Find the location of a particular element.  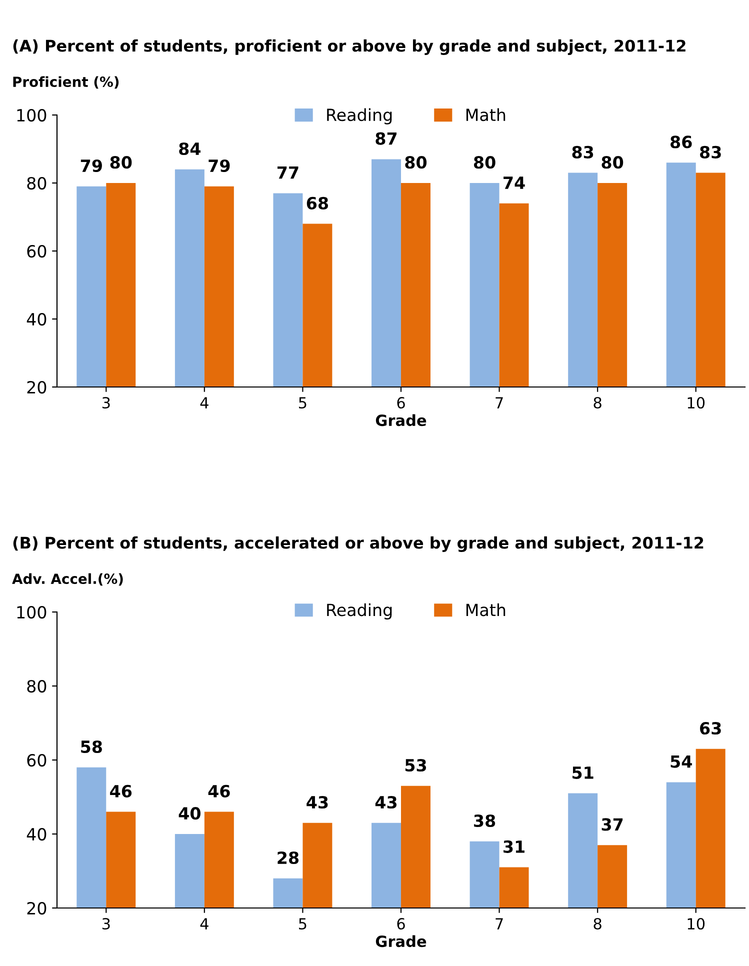

data-label: 54 is located at coordinates (681, 761).